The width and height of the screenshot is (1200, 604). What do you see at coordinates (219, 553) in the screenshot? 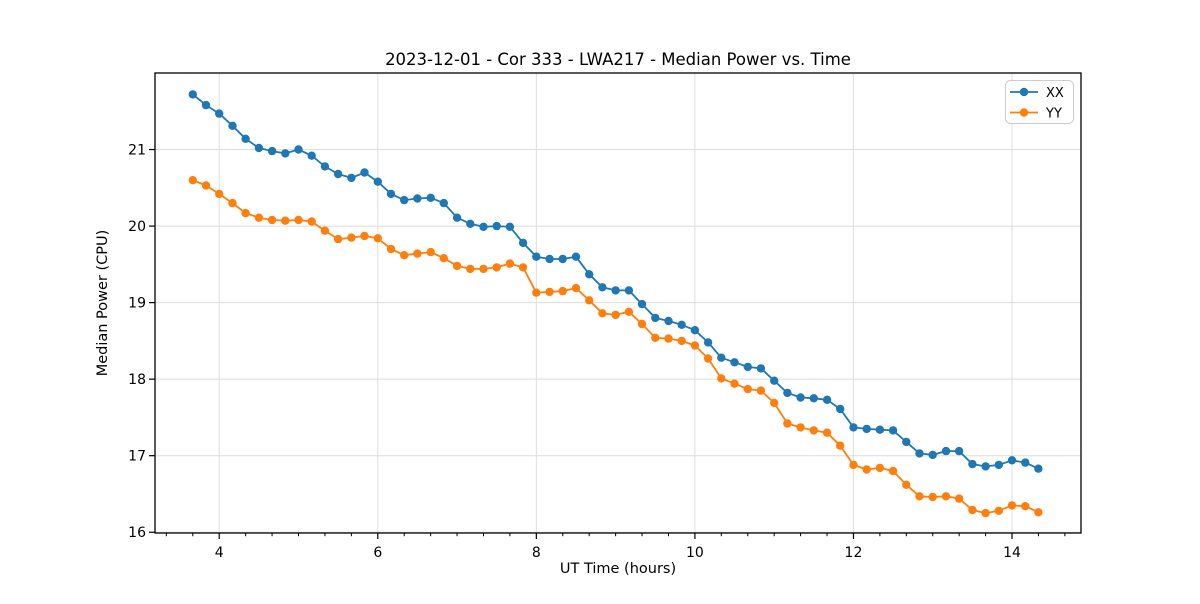
I see `x-tick-label-4: 4` at bounding box center [219, 553].